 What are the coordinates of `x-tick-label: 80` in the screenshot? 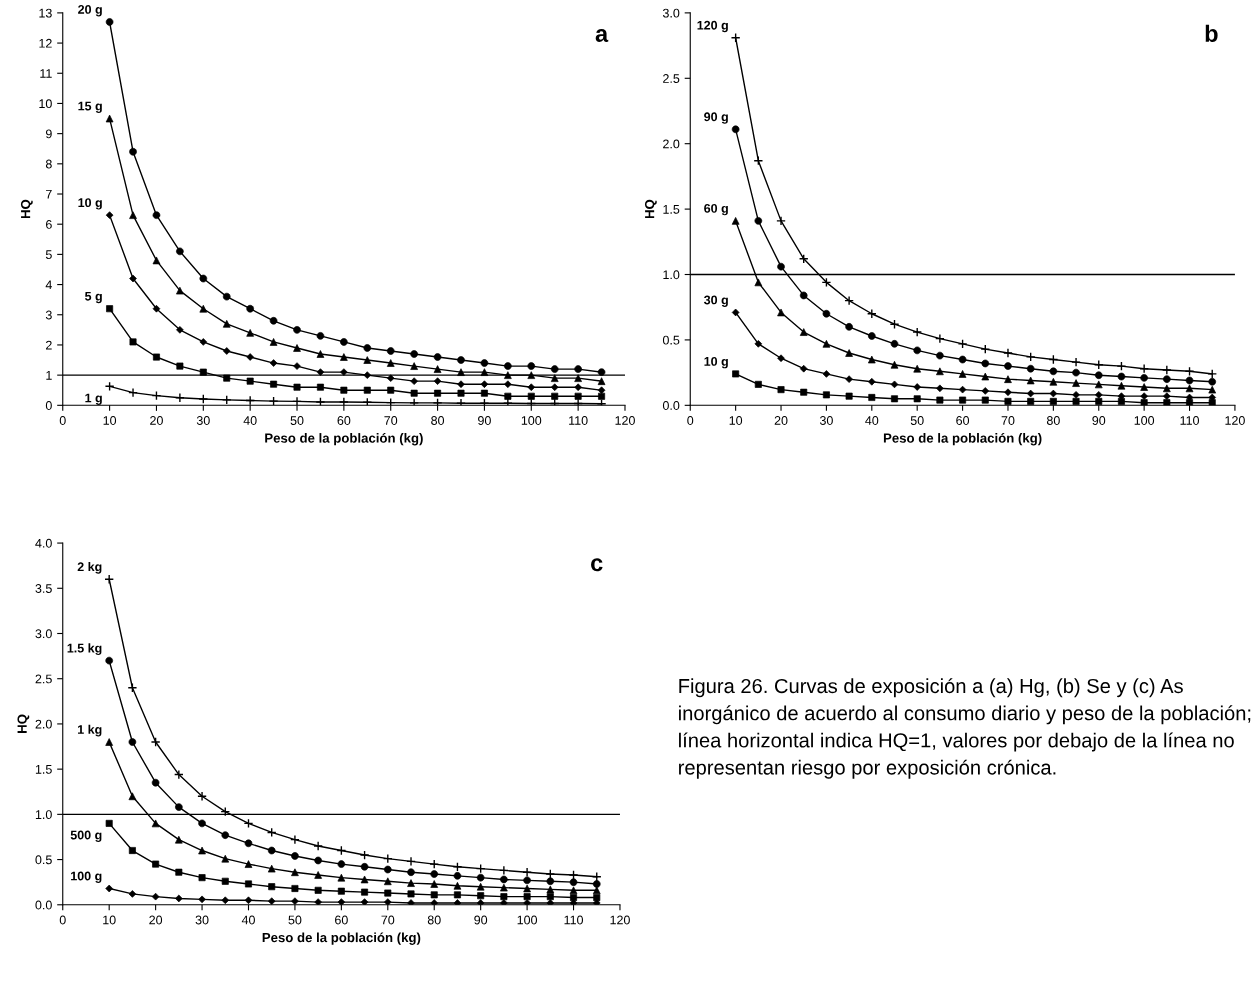 It's located at (1053, 420).